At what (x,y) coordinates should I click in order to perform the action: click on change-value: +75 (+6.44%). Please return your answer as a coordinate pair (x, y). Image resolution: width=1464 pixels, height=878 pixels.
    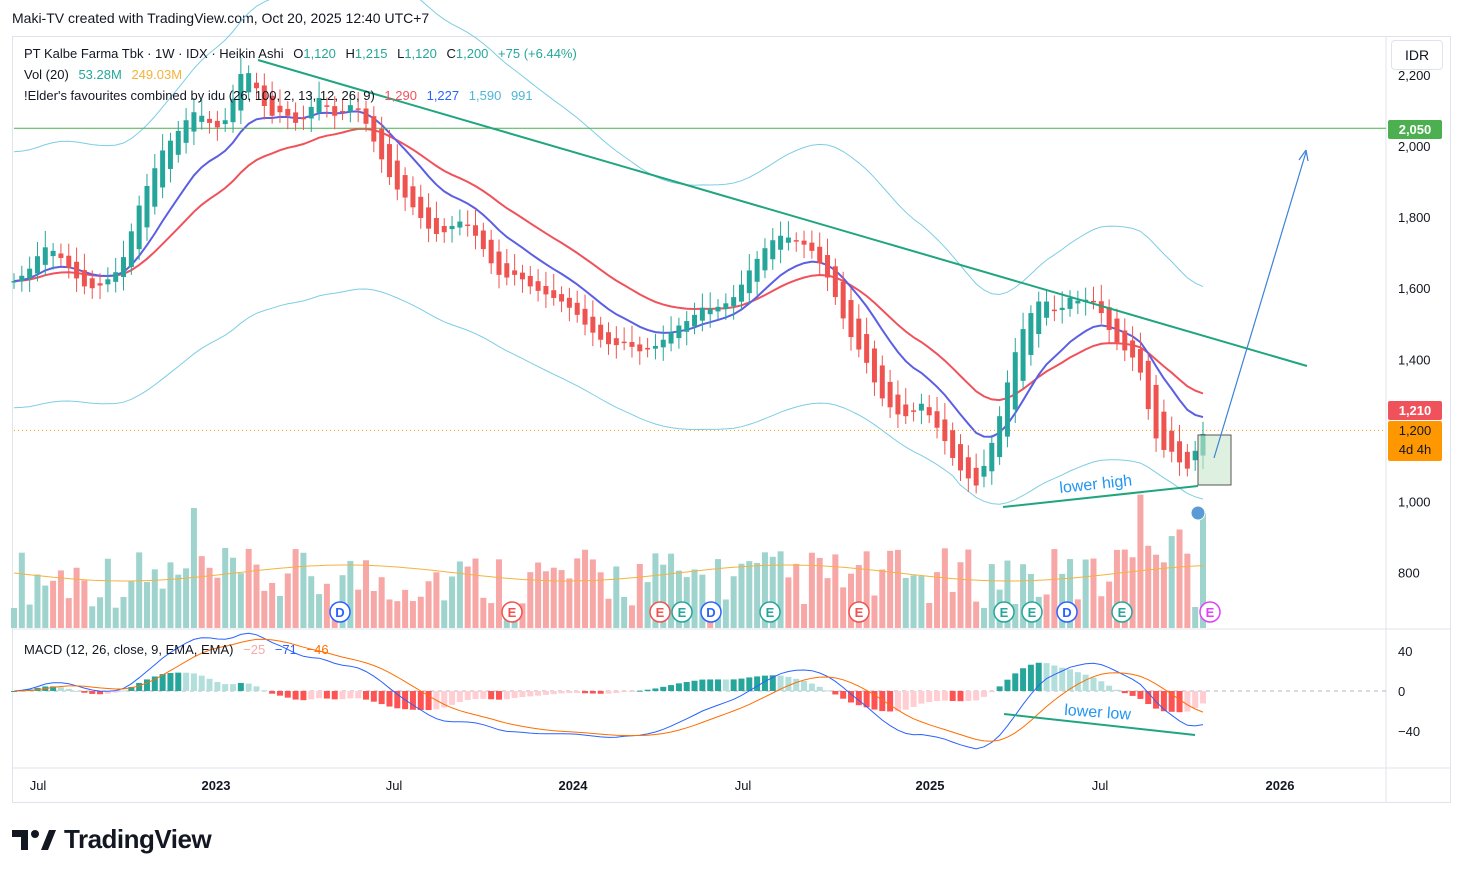
    Looking at the image, I should click on (537, 53).